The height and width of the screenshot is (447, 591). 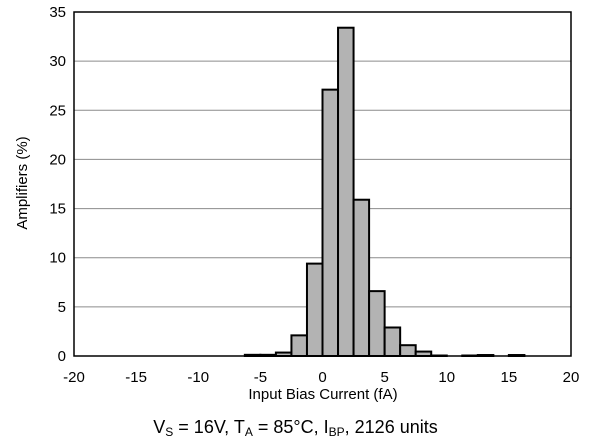 What do you see at coordinates (446, 377) in the screenshot?
I see `x-tick-label: 10` at bounding box center [446, 377].